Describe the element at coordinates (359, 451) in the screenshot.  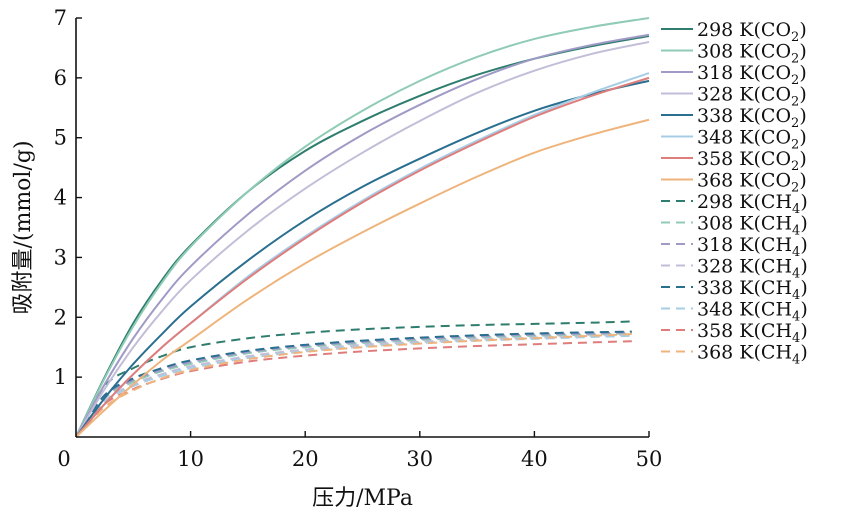
I see `x-ticks: 0 10 20 30 40 50` at that location.